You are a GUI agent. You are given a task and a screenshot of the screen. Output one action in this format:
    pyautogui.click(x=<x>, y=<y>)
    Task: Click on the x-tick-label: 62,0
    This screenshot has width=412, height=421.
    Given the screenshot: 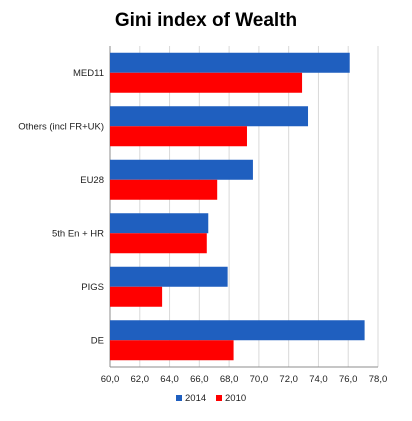 What is the action you would take?
    pyautogui.click(x=140, y=379)
    